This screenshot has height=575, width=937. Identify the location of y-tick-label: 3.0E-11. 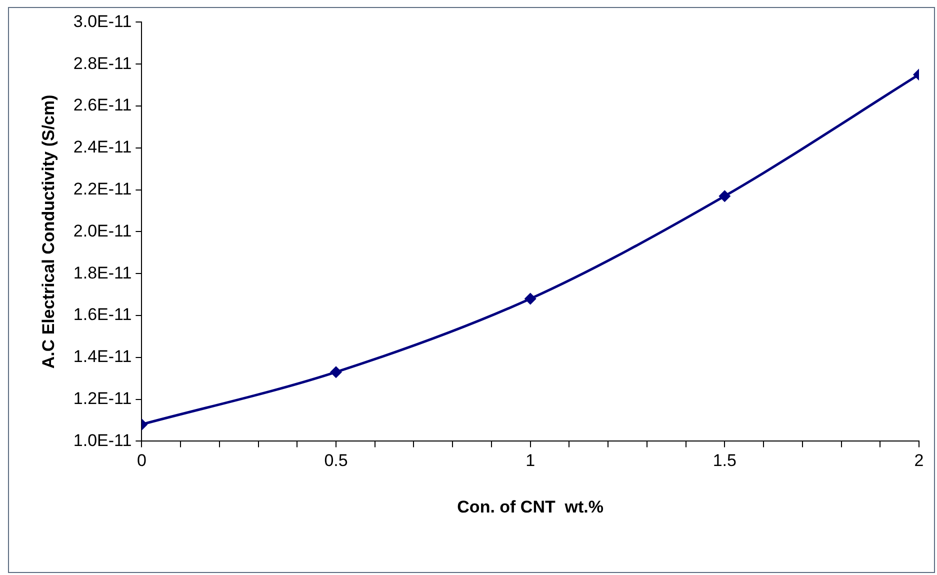
(102, 21).